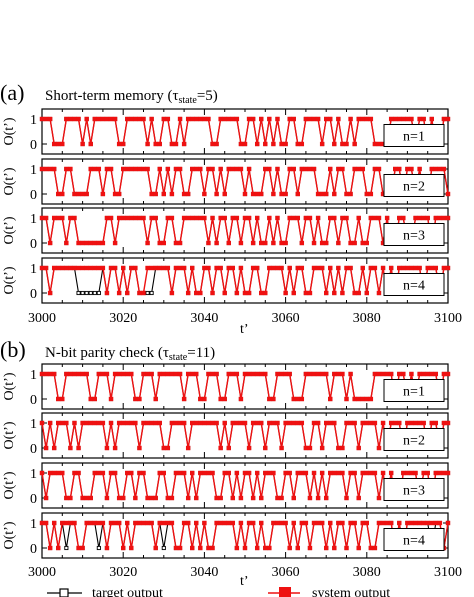 This screenshot has height=597, width=474. I want to click on panel-b-title: N-bit parity check (τstate=11), so click(130, 354).